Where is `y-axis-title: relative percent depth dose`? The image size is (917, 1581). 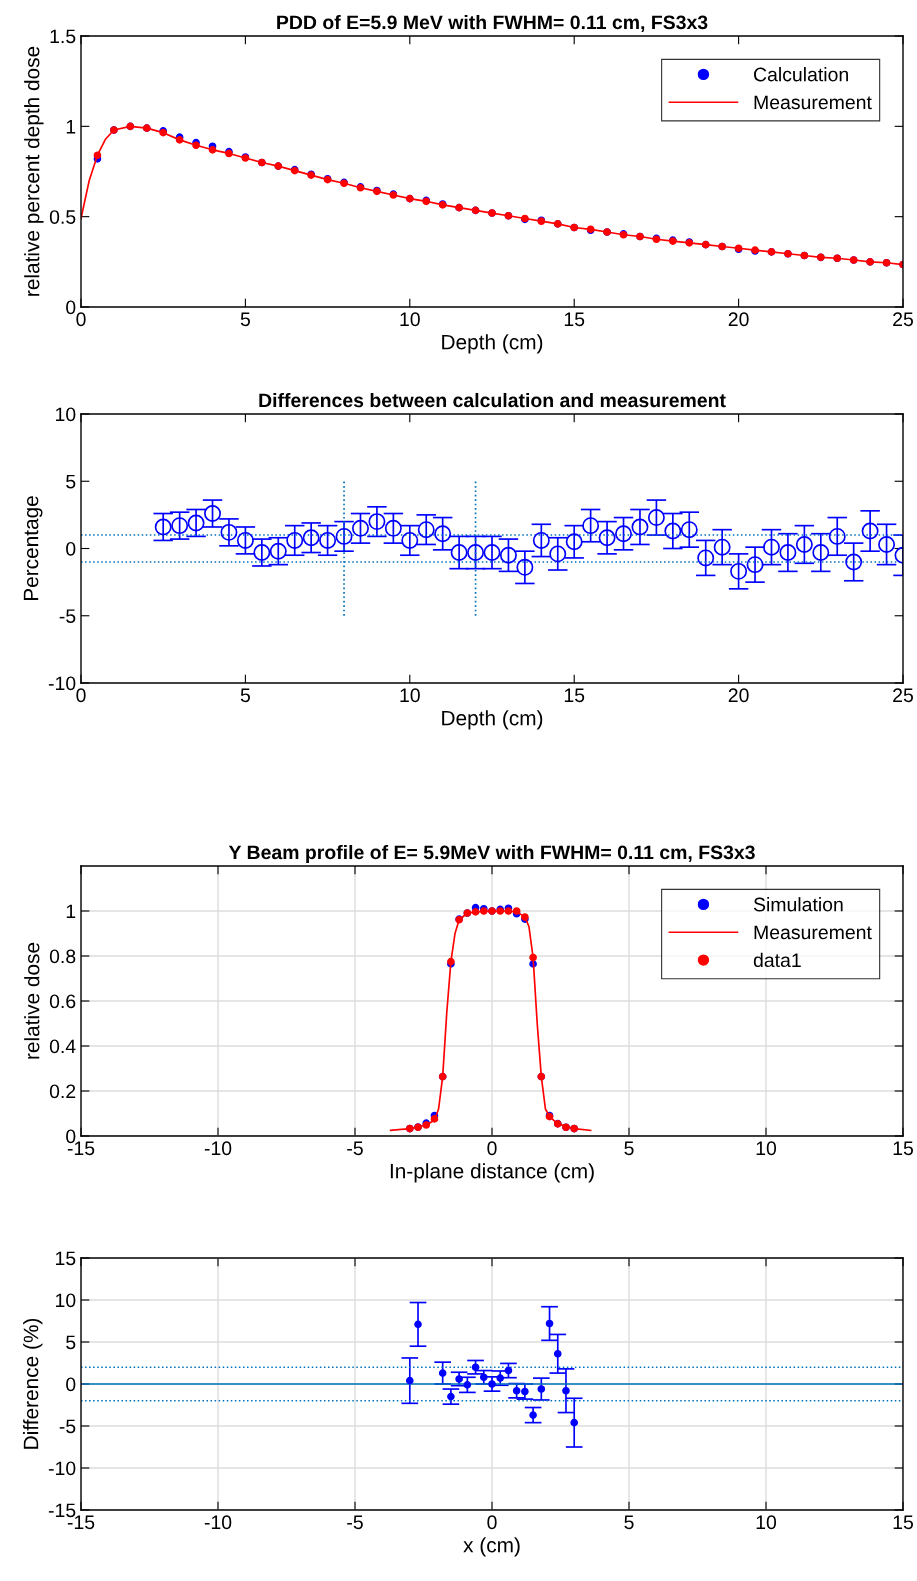
y-axis-title: relative percent depth dose is located at coordinates (34, 171).